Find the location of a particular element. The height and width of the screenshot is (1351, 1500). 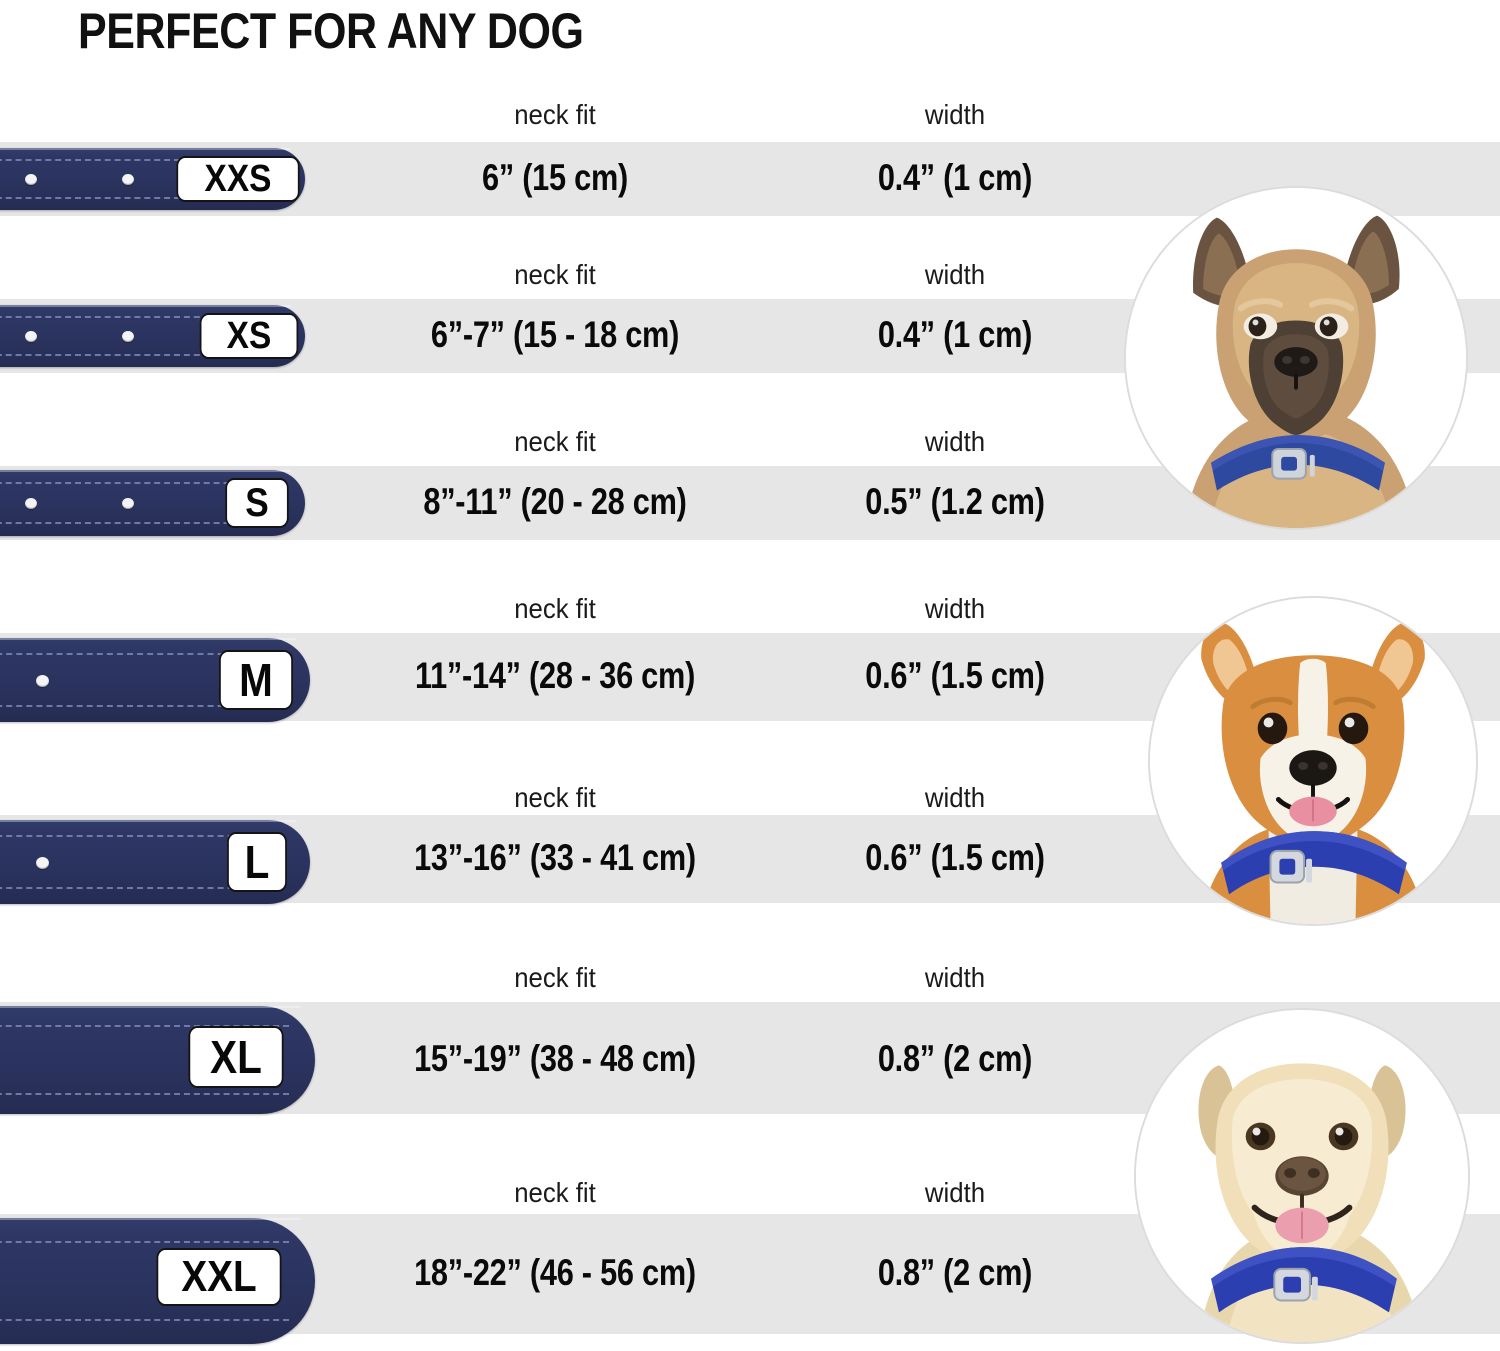

cairn-terrier-illustration is located at coordinates (1296, 358).